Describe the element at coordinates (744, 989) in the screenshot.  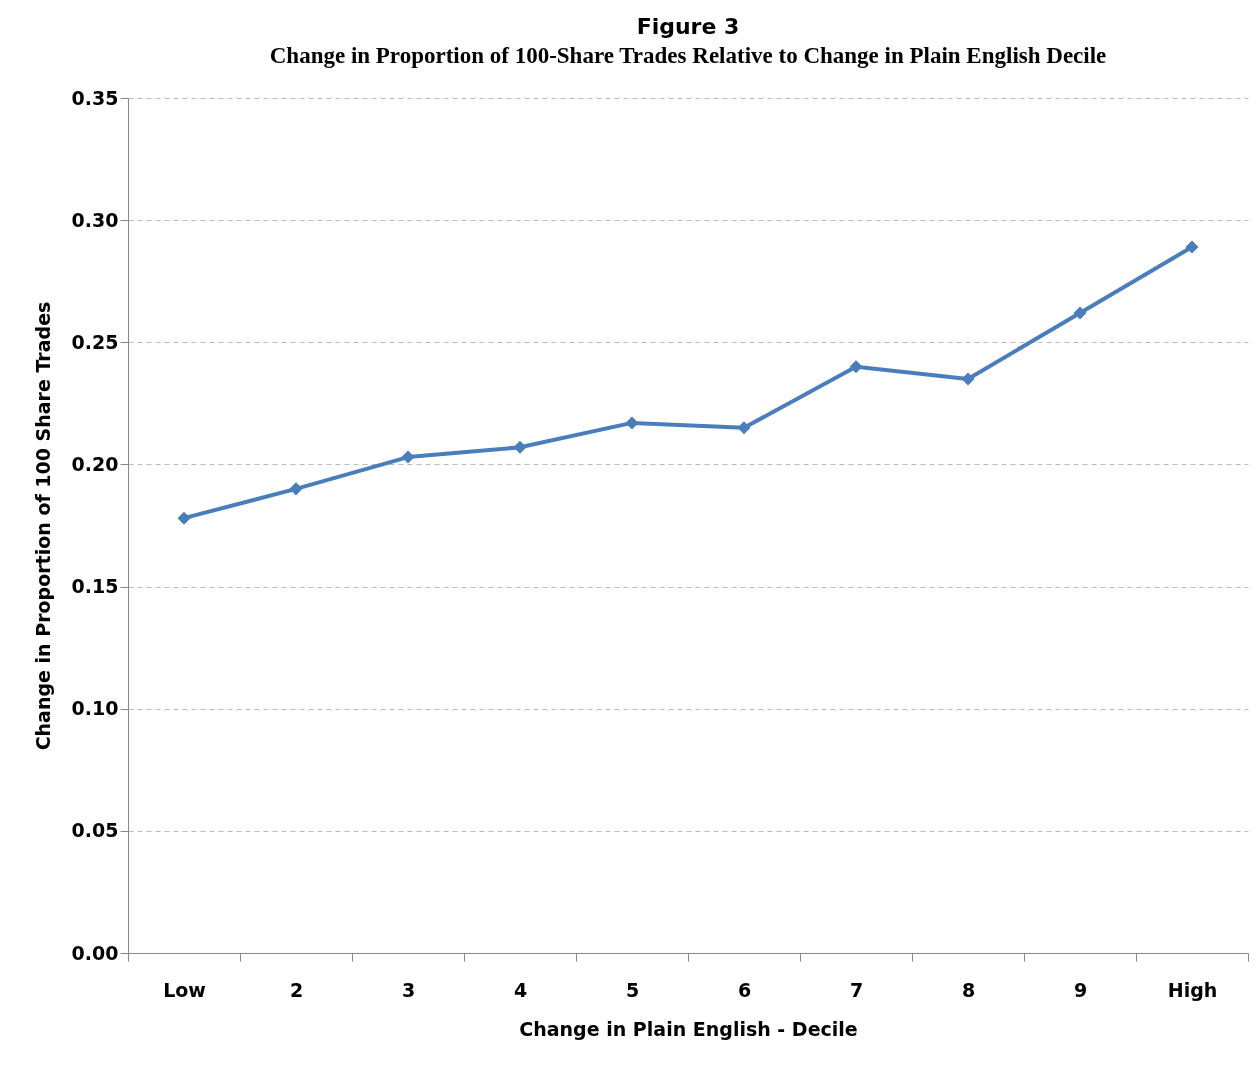
I see `x-tick-label: 6` at that location.